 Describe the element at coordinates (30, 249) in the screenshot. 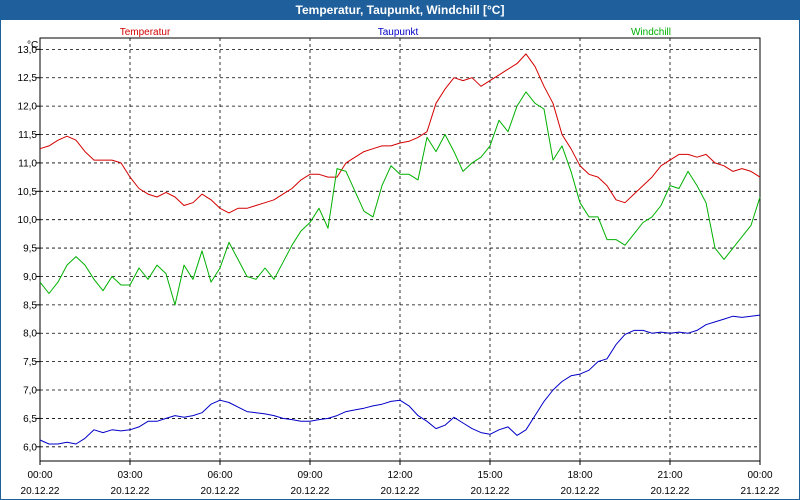

I see `y-tick-label: 9,5` at that location.